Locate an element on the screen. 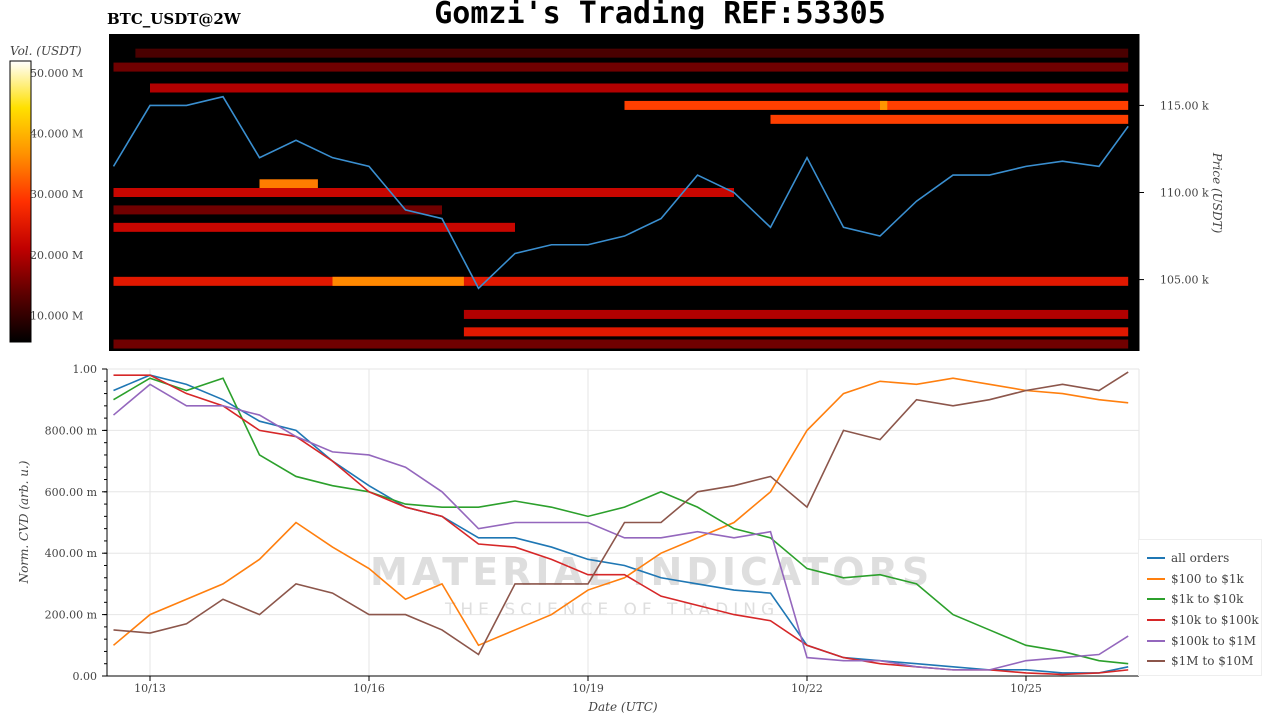 The image size is (1280, 720). legend-item: $1M to $10M is located at coordinates (1204, 661).